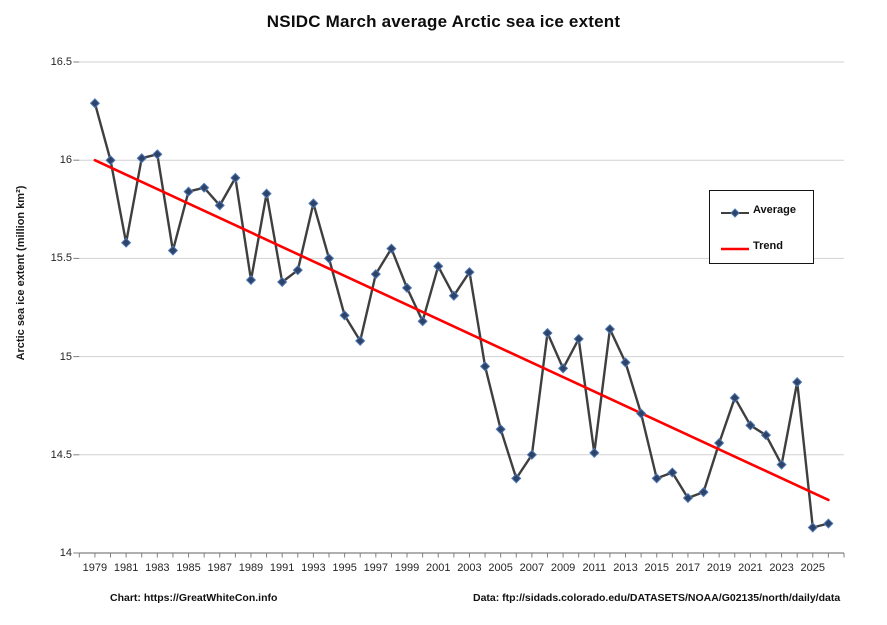  I want to click on x-tick-label: 2015, so click(656, 568).